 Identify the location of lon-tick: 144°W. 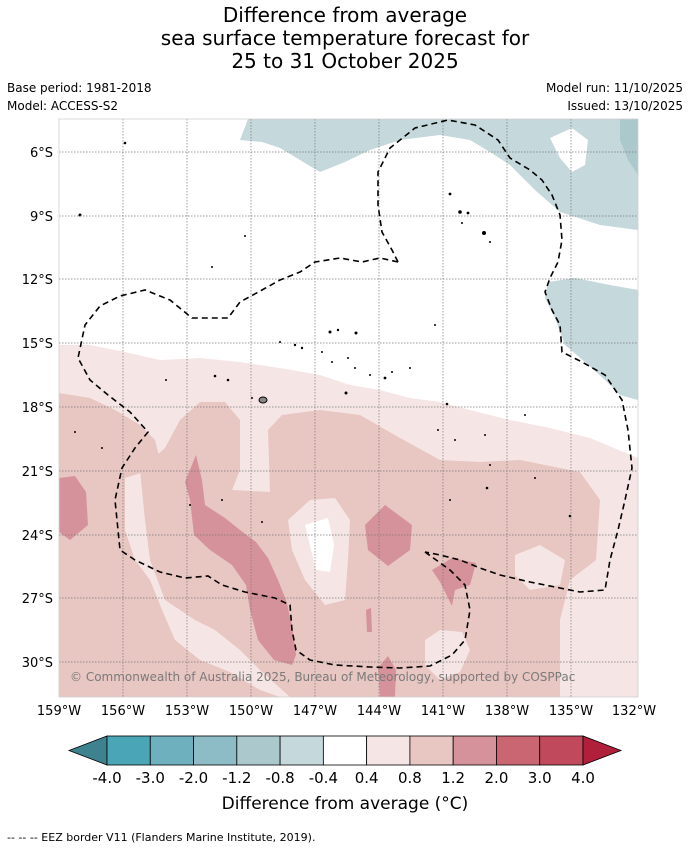
(379, 711).